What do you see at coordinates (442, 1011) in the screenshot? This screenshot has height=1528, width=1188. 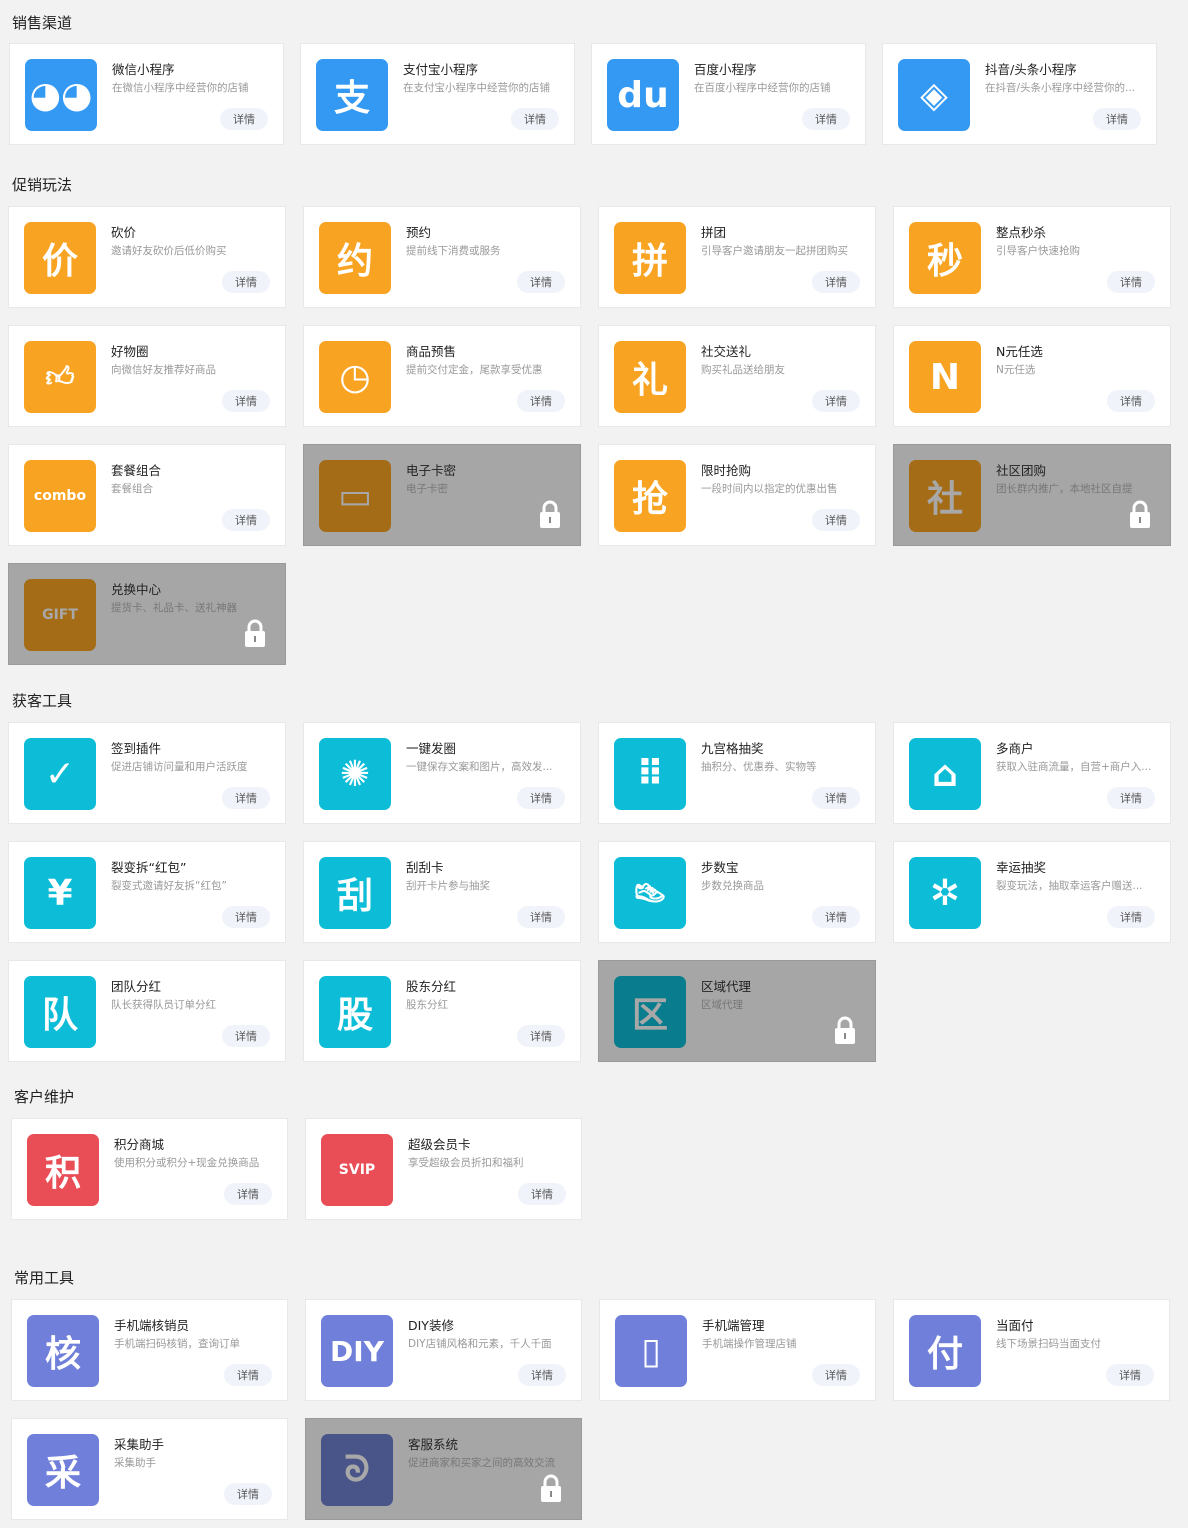 I see `app-card: 股股东分红 股东分红 详情` at bounding box center [442, 1011].